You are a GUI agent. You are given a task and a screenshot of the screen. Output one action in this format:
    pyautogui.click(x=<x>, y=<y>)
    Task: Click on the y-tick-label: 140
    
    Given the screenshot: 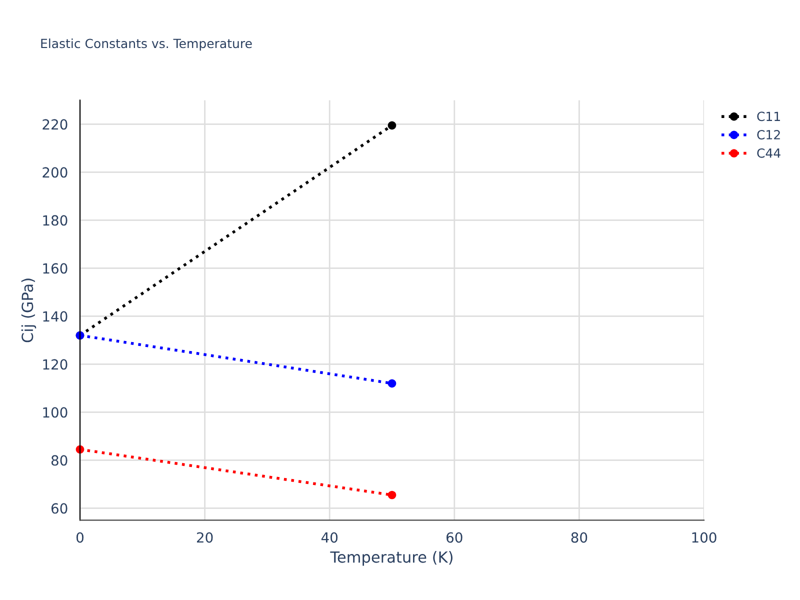 What is the action you would take?
    pyautogui.click(x=55, y=316)
    